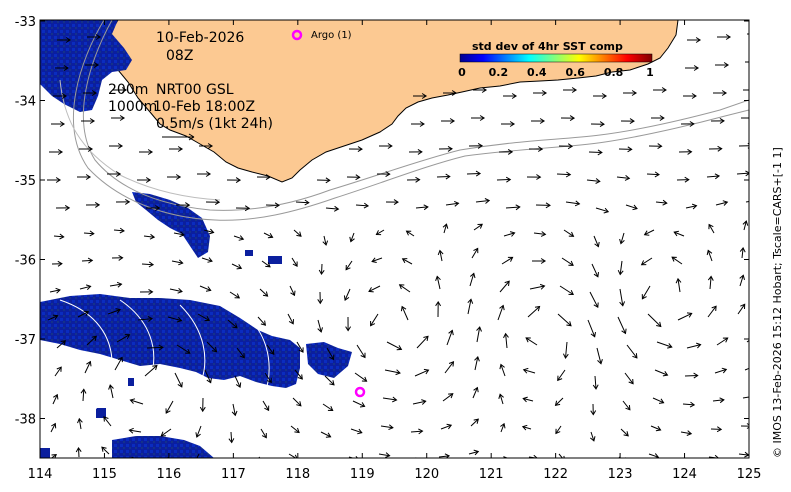 This screenshot has width=791, height=492. I want to click on date-label: 10-Feb-2026, so click(200, 38).